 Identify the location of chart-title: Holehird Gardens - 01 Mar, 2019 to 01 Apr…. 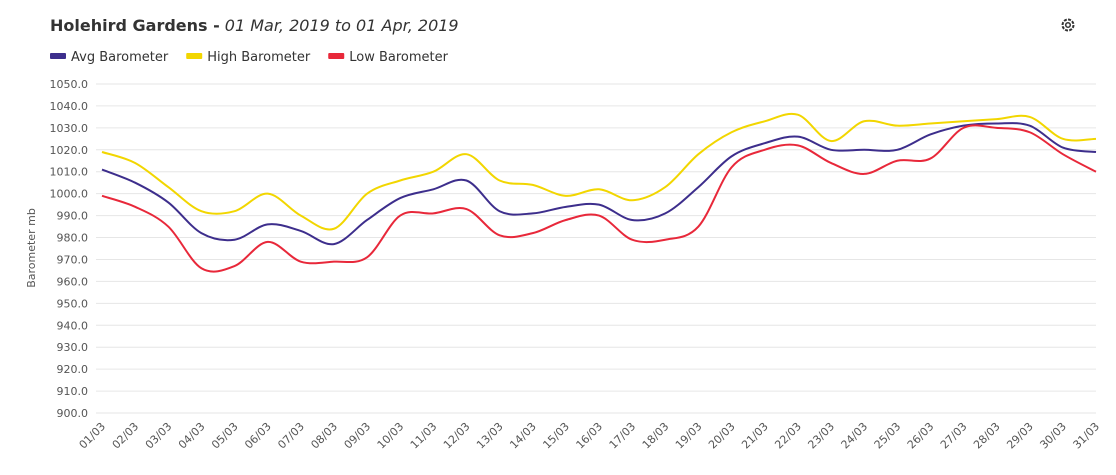
(254, 25).